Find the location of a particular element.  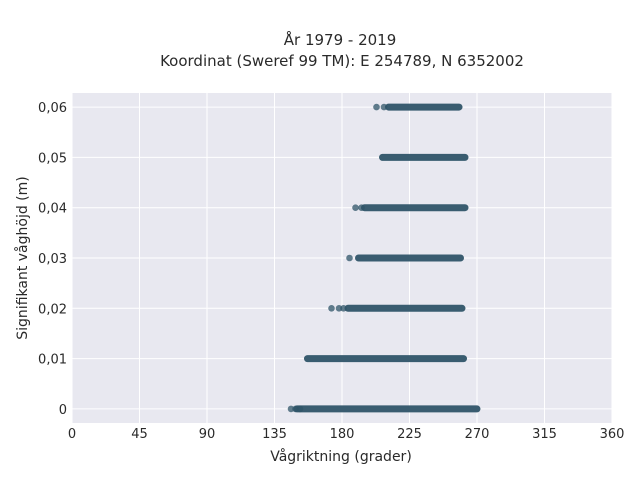

y-tick-label: 0,04 is located at coordinates (52, 209).